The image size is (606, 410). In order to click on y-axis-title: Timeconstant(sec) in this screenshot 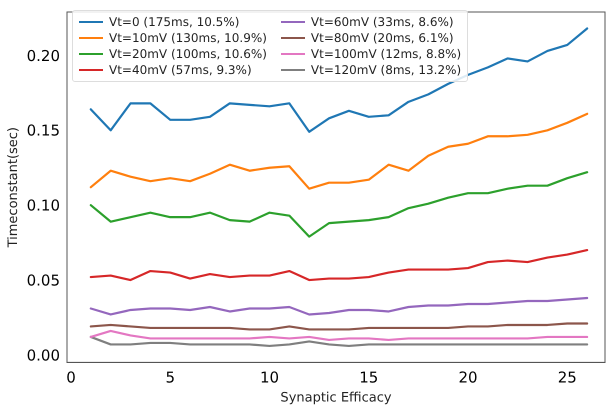, I will do `click(14, 187)`.